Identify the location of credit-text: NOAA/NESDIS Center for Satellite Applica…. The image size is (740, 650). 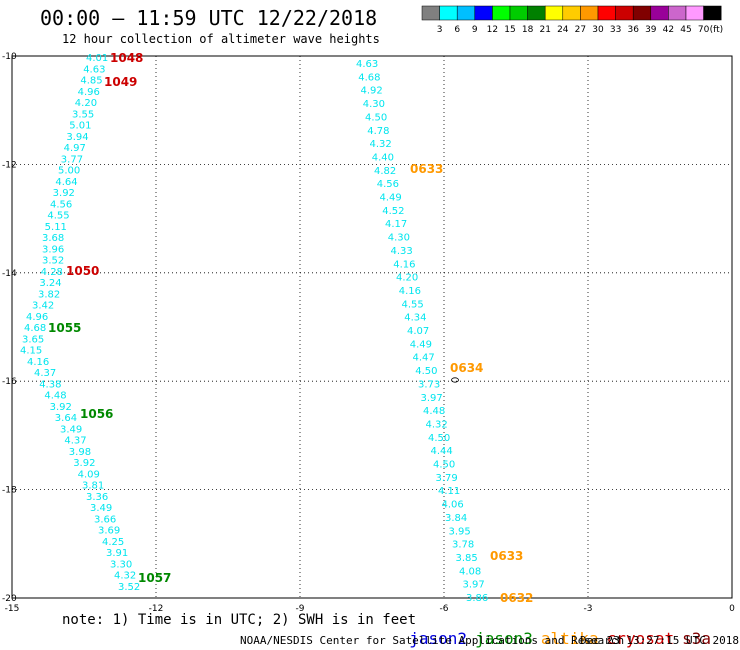
(432, 640).